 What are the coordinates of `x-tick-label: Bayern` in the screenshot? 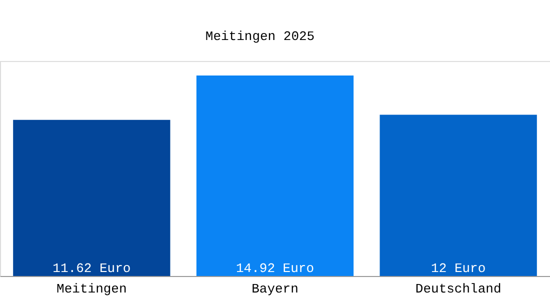 It's located at (275, 289).